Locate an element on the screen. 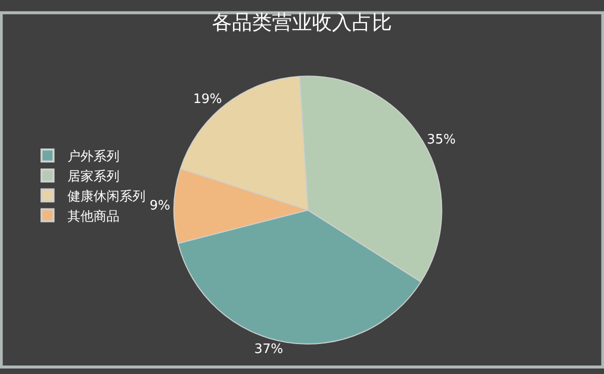 The height and width of the screenshot is (374, 604). legend-label: 户外系列 is located at coordinates (94, 157).